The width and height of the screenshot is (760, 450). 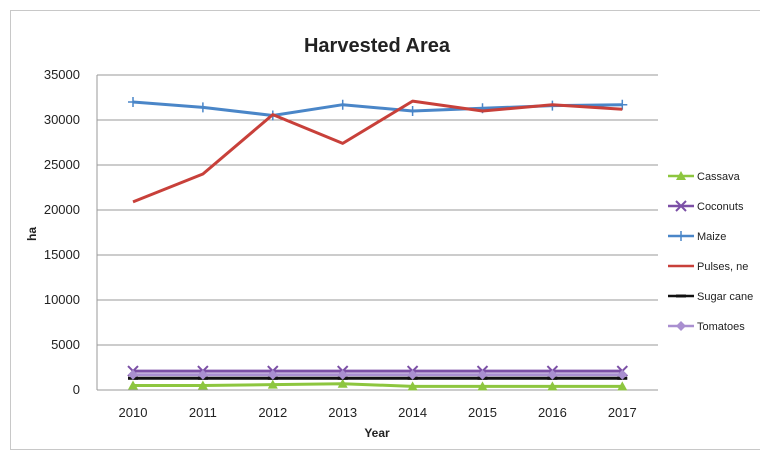 I want to click on legend-item: Pulses, ne, so click(x=708, y=267).